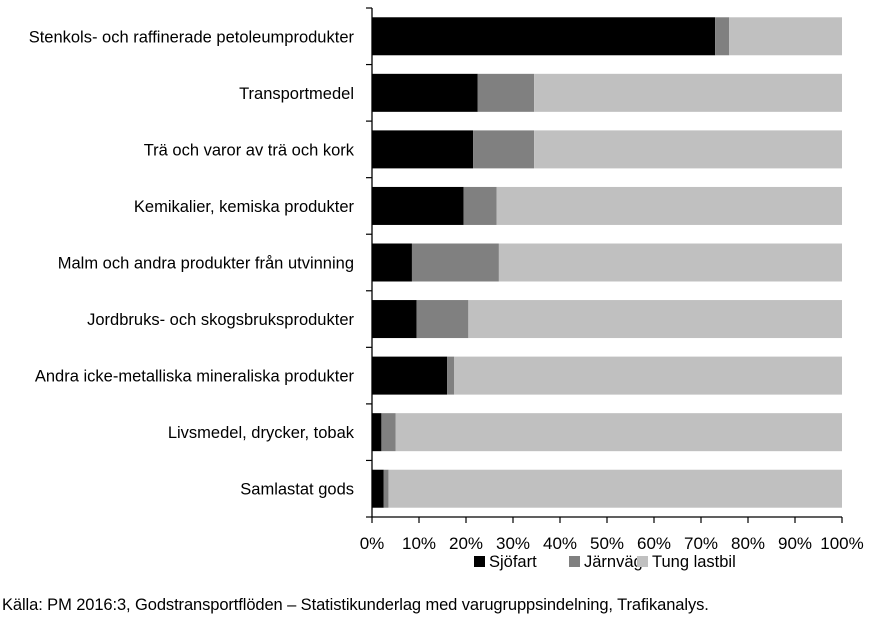 Image resolution: width=873 pixels, height=627 pixels. I want to click on category-label: Samlastat gods, so click(297, 490).